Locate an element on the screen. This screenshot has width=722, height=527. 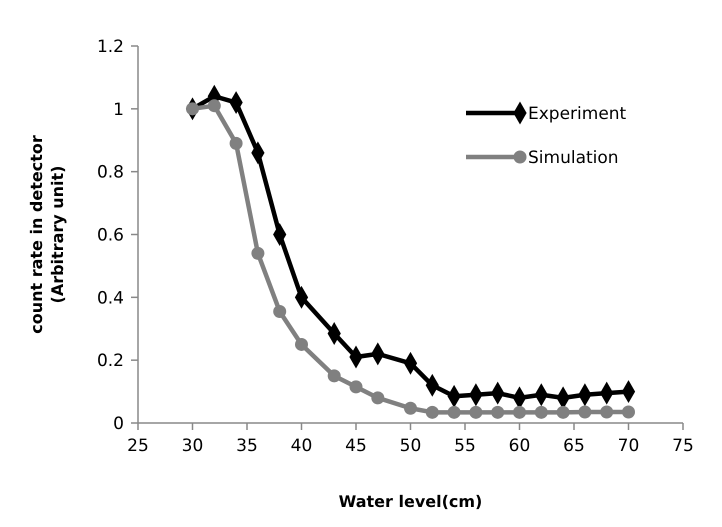
x-tick-label: 45 is located at coordinates (356, 446).